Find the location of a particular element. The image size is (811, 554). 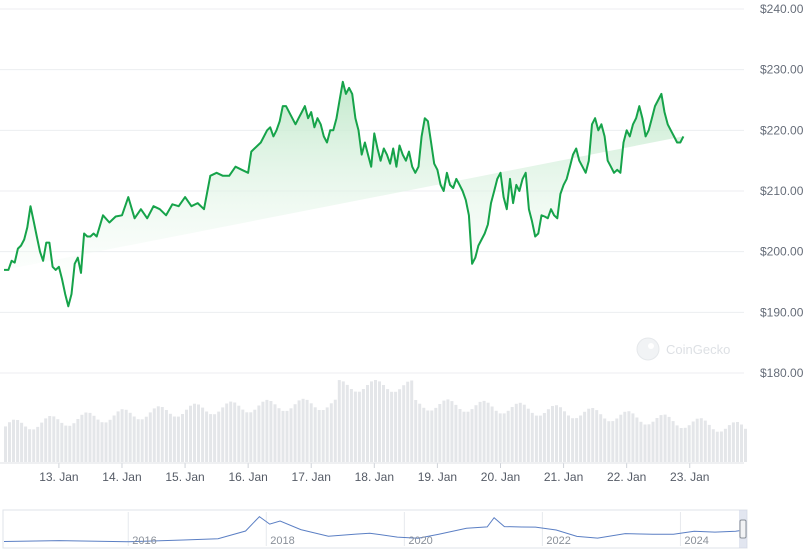

time-navigator: 2016 2018 2020 2022 2024 is located at coordinates (375, 529).